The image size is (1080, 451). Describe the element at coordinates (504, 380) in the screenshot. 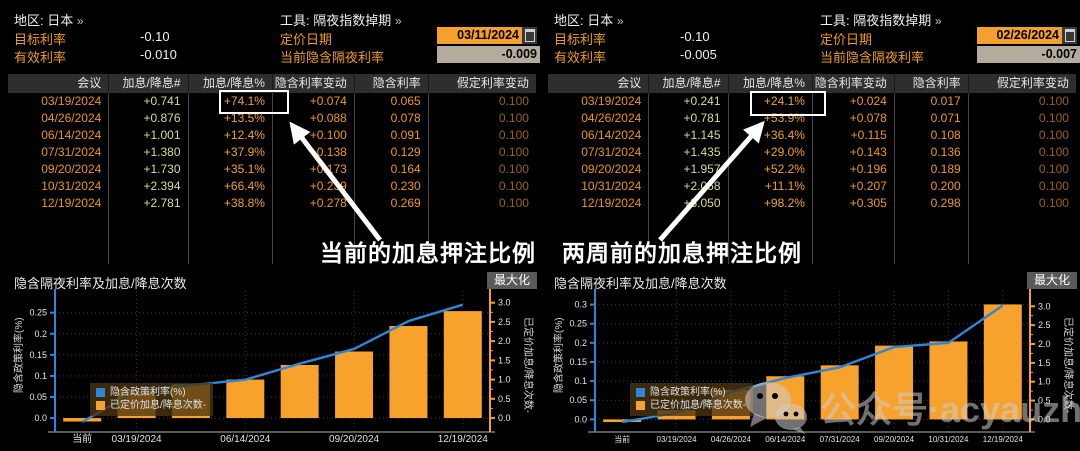

I see `svg-text: 1.0` at that location.